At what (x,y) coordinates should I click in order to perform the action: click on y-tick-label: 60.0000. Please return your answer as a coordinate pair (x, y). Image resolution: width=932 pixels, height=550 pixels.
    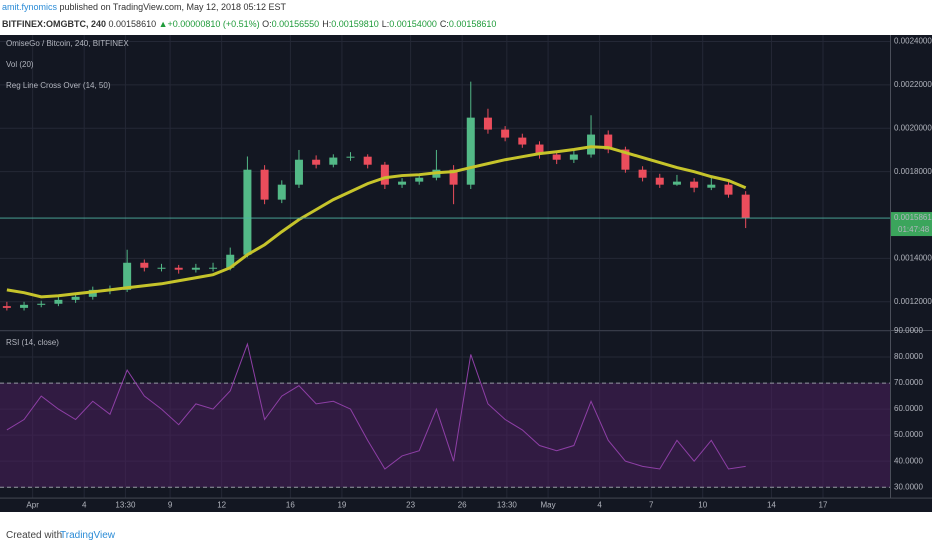
    Looking at the image, I should click on (908, 408).